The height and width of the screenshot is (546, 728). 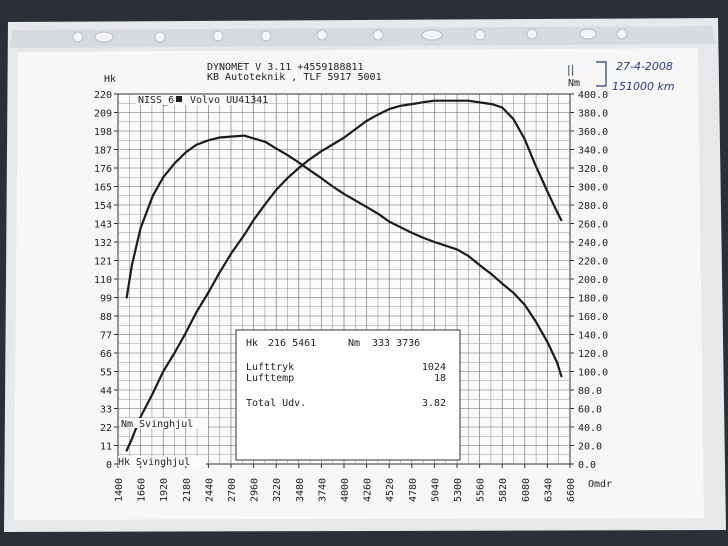 What do you see at coordinates (255, 490) in the screenshot?
I see `x-tick-label: 2960` at bounding box center [255, 490].